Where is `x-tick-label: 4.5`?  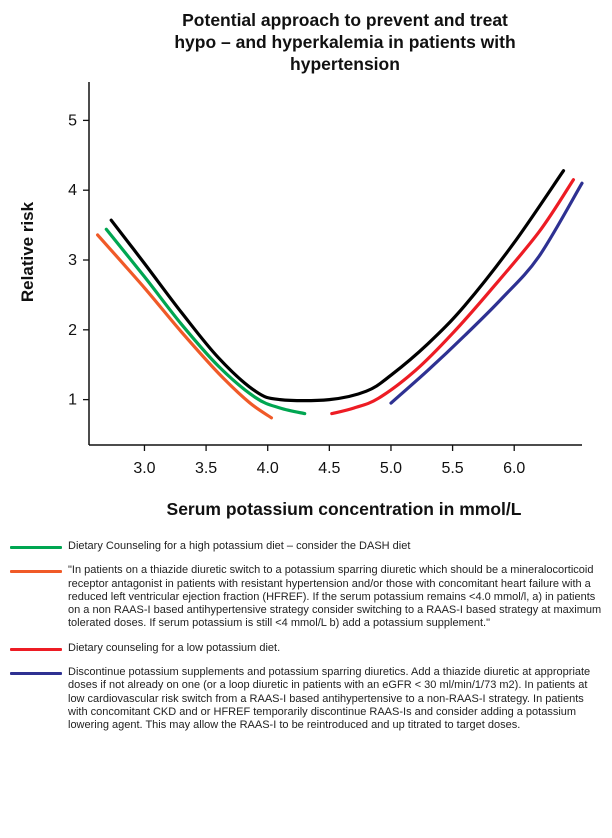
x-tick-label: 4.5 is located at coordinates (329, 468).